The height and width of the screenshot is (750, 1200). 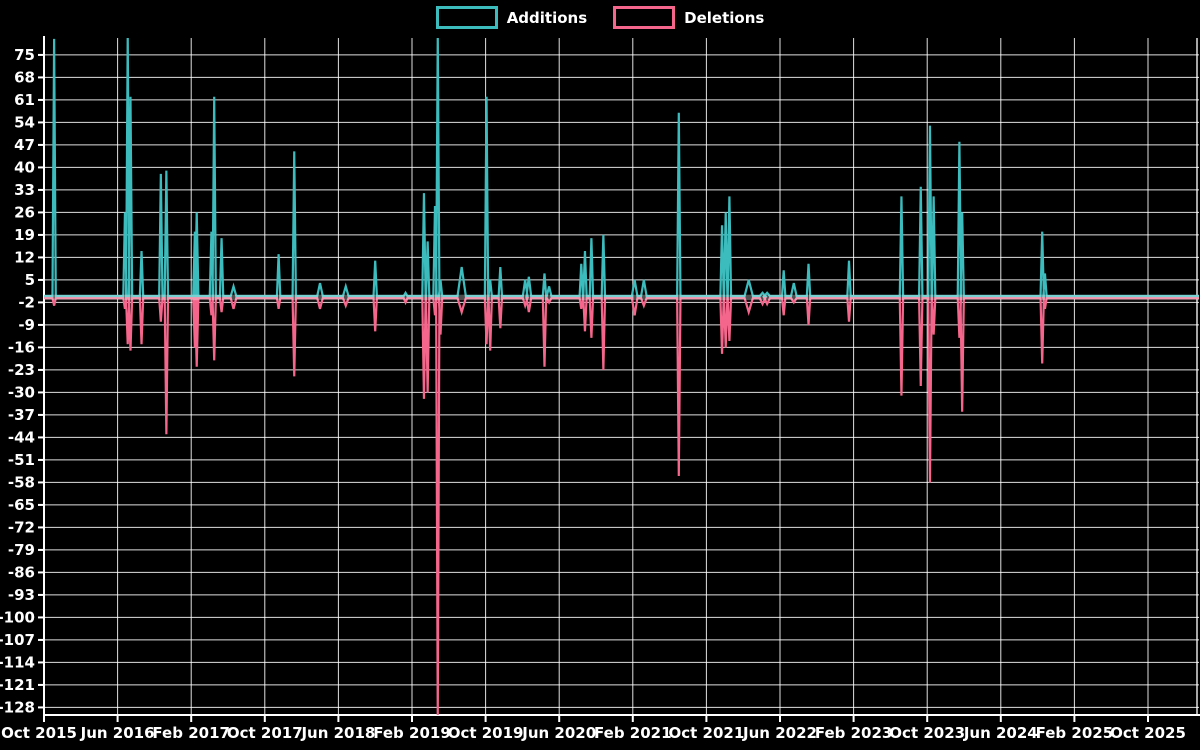 What do you see at coordinates (558, 733) in the screenshot?
I see `x-axis-label: Jun 2020` at bounding box center [558, 733].